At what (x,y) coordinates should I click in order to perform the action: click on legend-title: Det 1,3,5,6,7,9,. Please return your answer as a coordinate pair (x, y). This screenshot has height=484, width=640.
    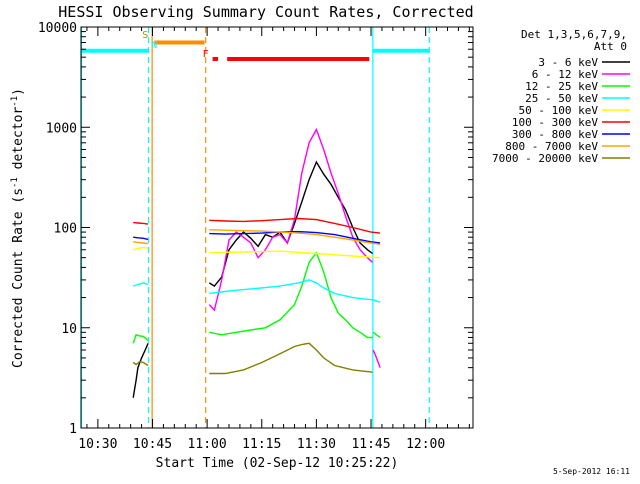
    Looking at the image, I should click on (574, 34).